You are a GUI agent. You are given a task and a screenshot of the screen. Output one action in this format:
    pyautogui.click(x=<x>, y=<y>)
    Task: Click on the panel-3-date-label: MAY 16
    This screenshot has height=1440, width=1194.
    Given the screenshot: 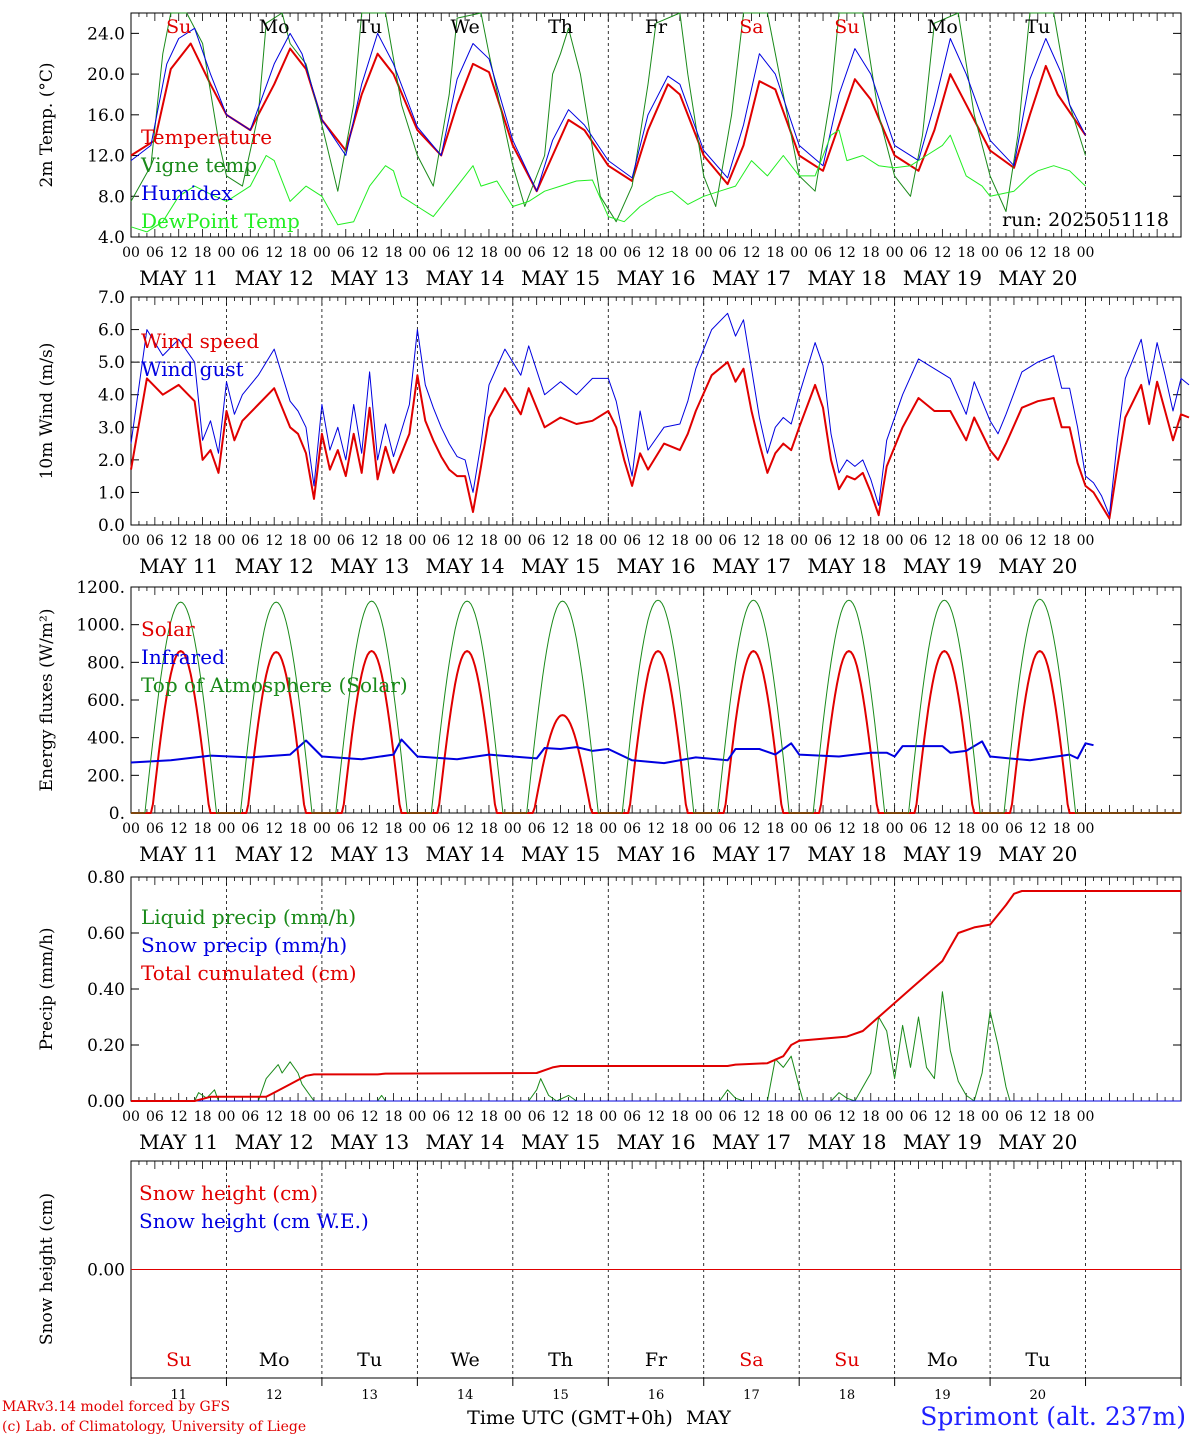 What is the action you would take?
    pyautogui.click(x=655, y=854)
    